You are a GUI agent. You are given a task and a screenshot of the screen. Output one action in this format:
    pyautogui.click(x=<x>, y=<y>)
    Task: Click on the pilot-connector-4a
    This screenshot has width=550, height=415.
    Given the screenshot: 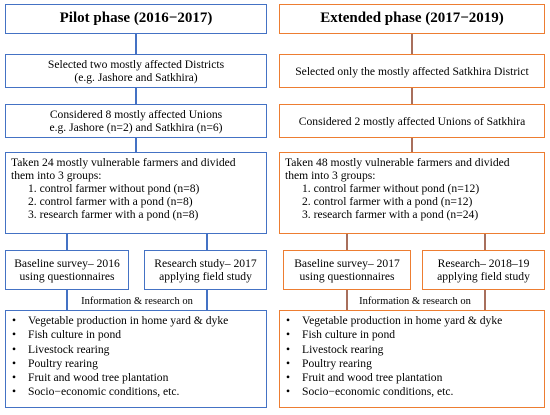 What is the action you would take?
    pyautogui.click(x=67, y=242)
    